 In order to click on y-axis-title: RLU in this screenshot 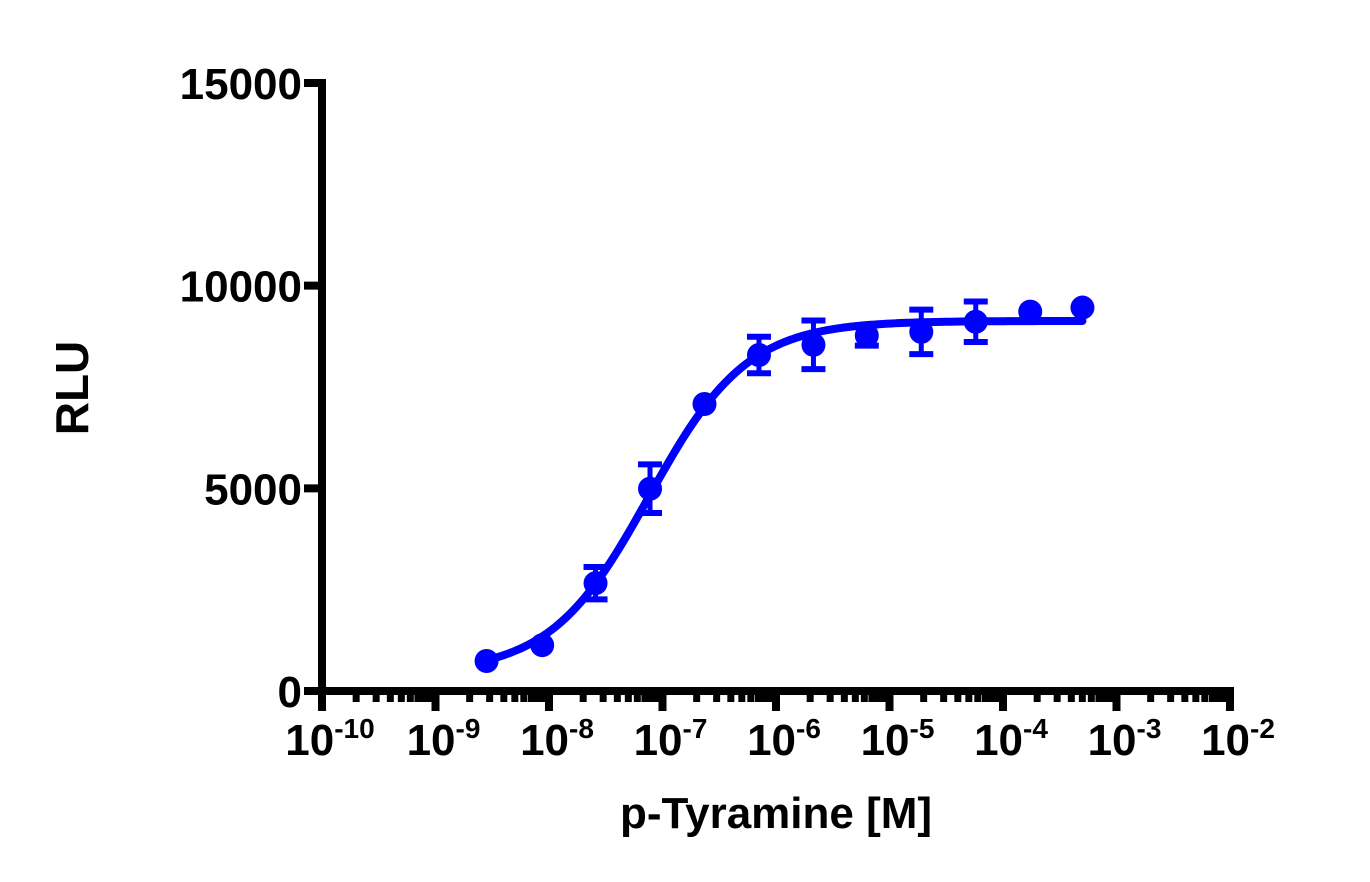, I will do `click(72, 388)`.